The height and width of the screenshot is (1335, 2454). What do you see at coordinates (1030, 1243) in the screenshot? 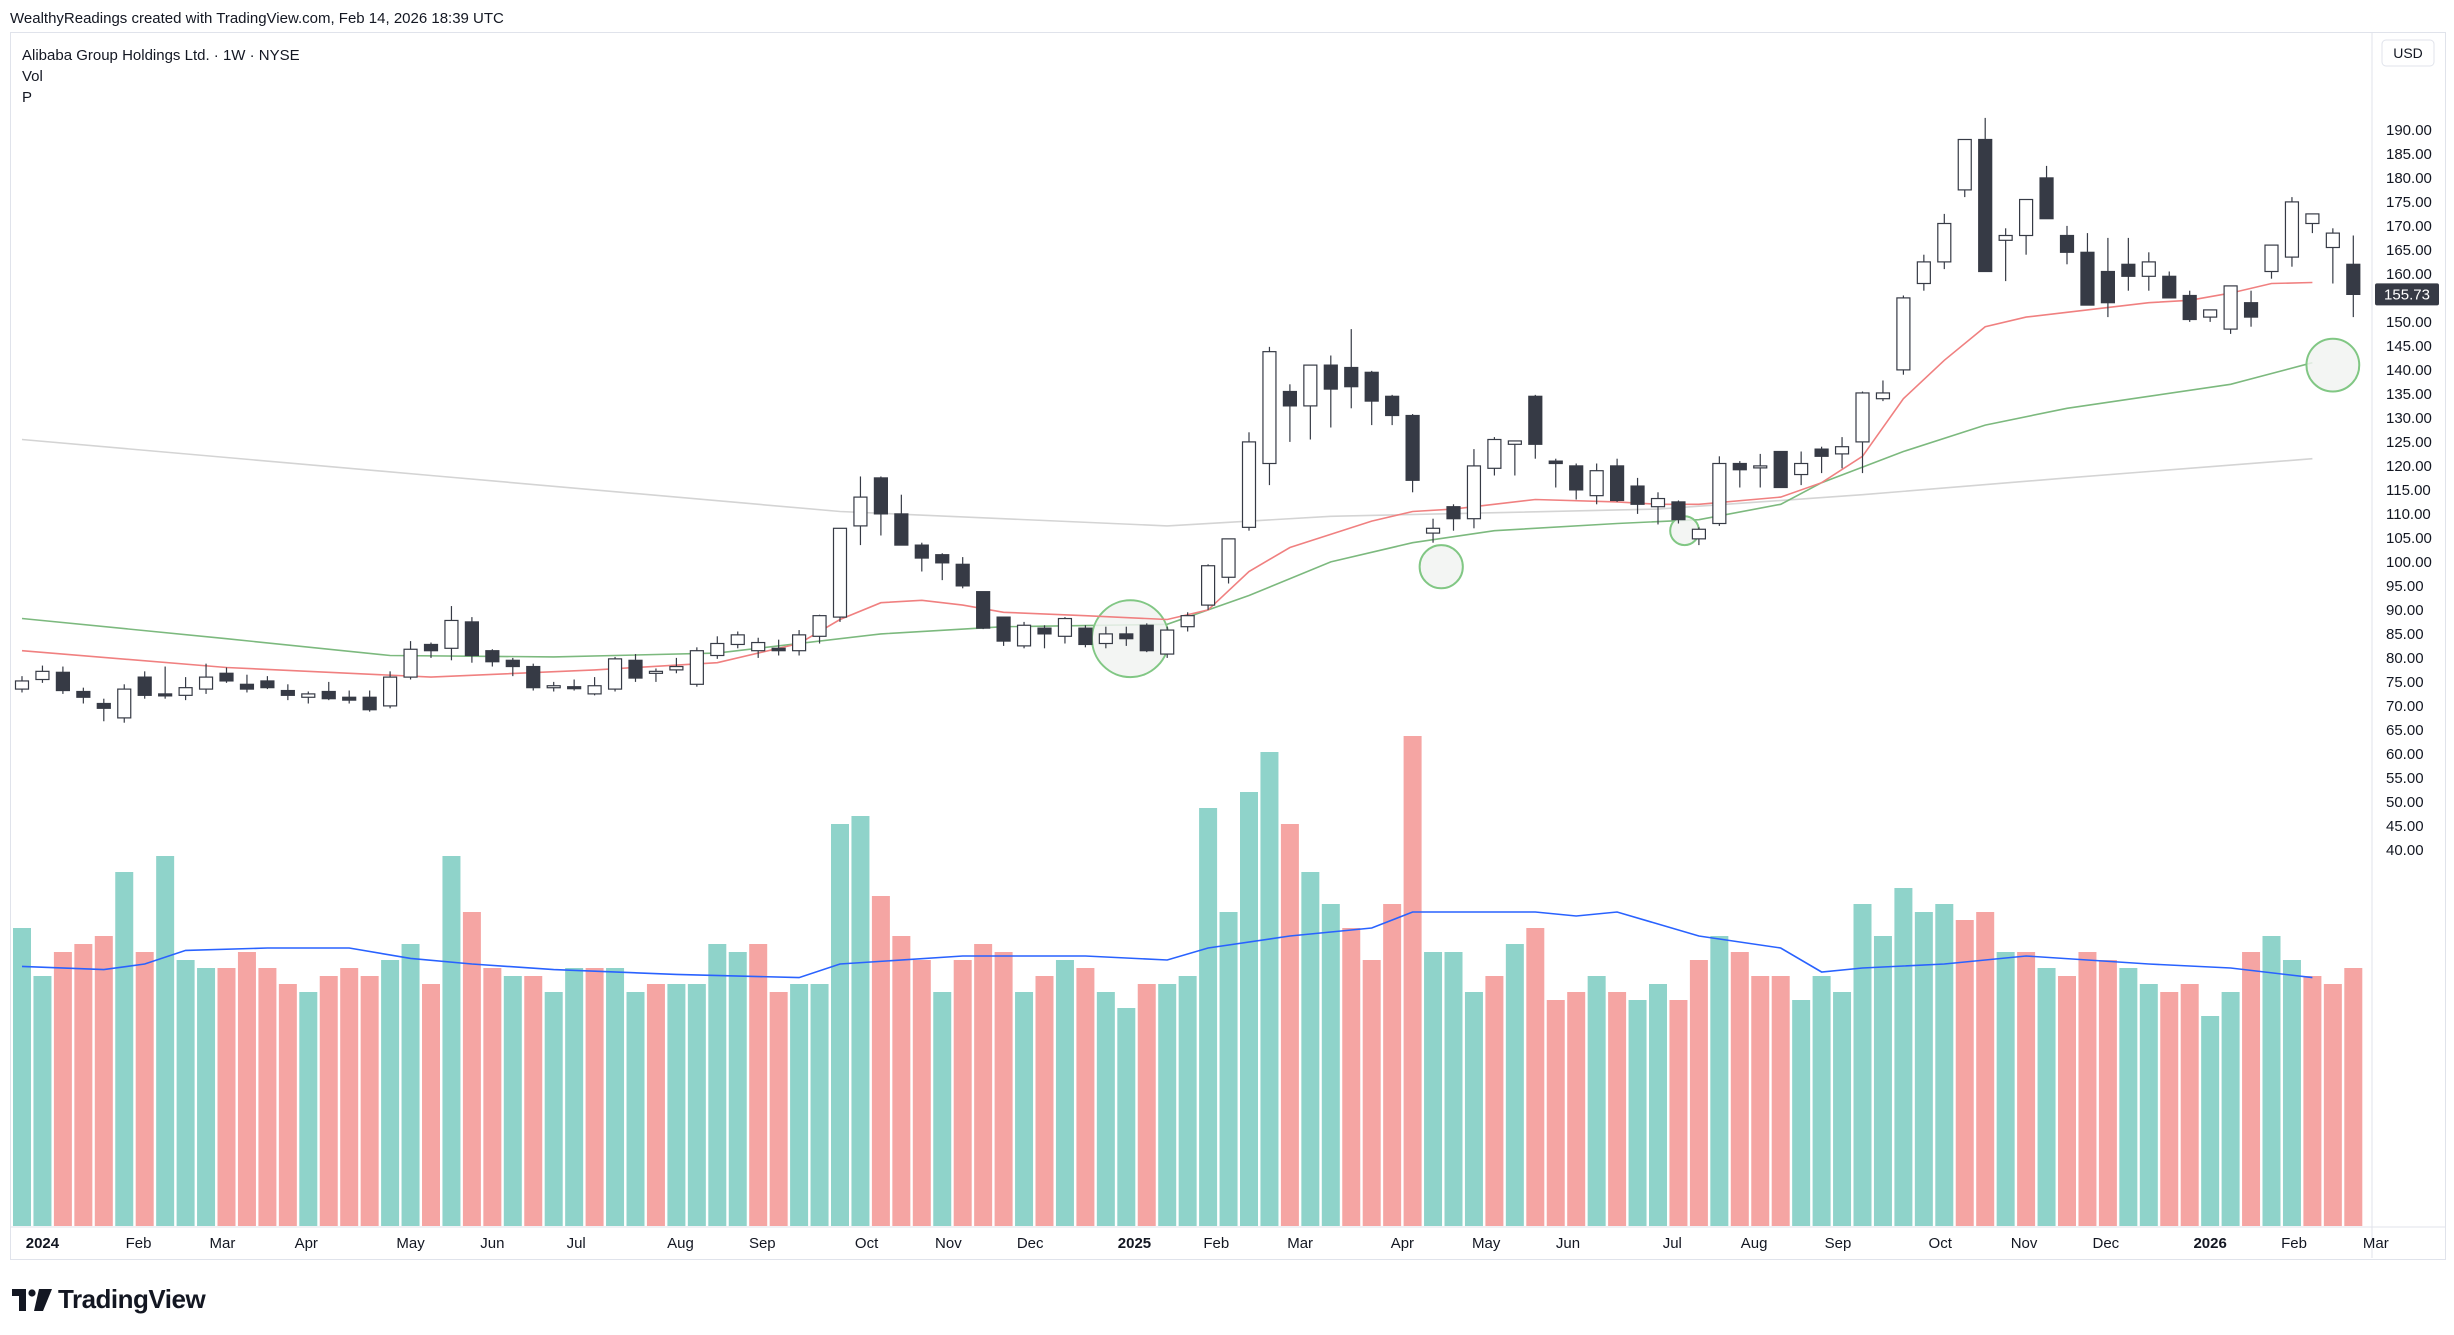
I see `time-tick-label: Dec` at bounding box center [1030, 1243].